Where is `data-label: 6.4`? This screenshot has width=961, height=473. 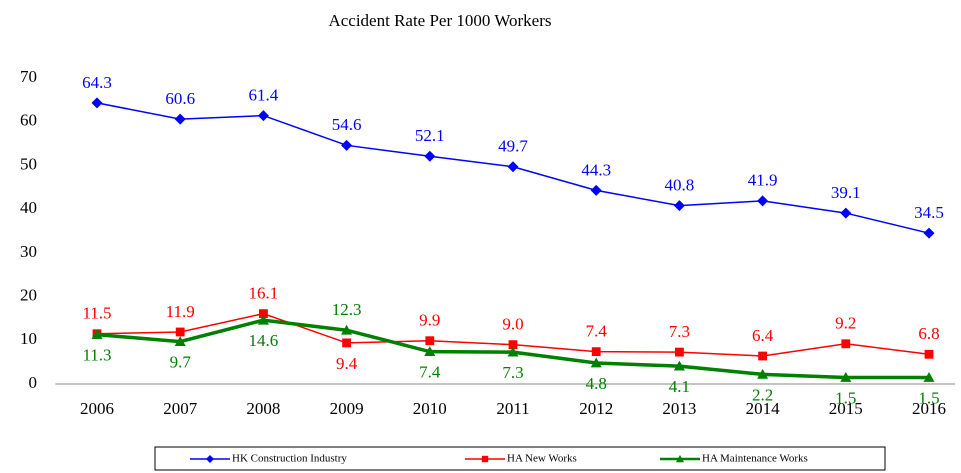
data-label: 6.4 is located at coordinates (763, 335).